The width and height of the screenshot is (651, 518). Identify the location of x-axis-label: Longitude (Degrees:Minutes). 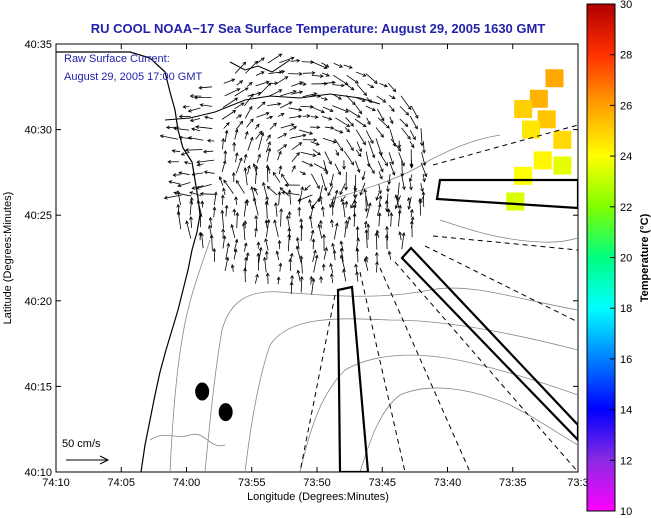
(318, 497).